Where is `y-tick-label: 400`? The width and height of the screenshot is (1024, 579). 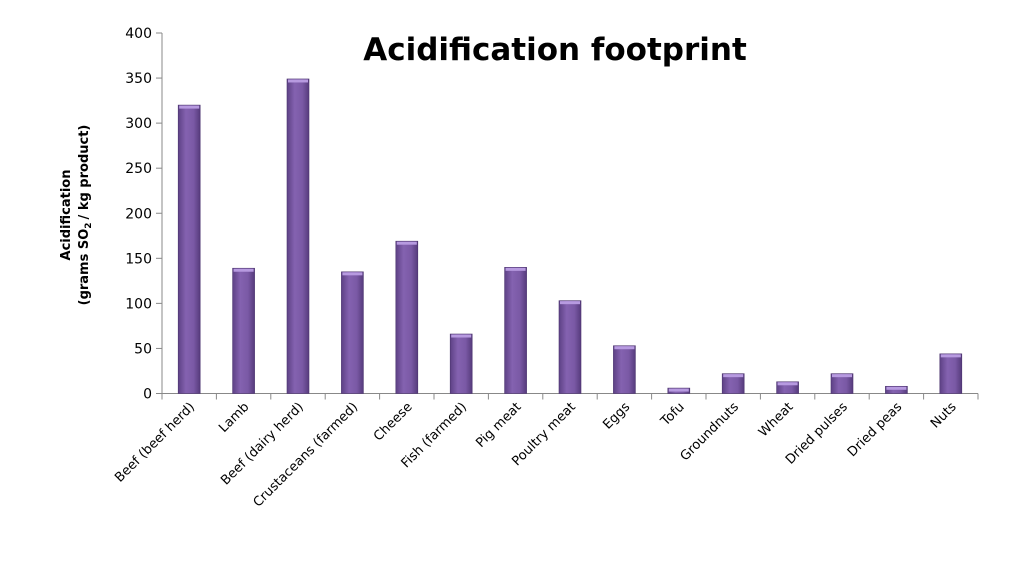
y-tick-label: 400 is located at coordinates (138, 34).